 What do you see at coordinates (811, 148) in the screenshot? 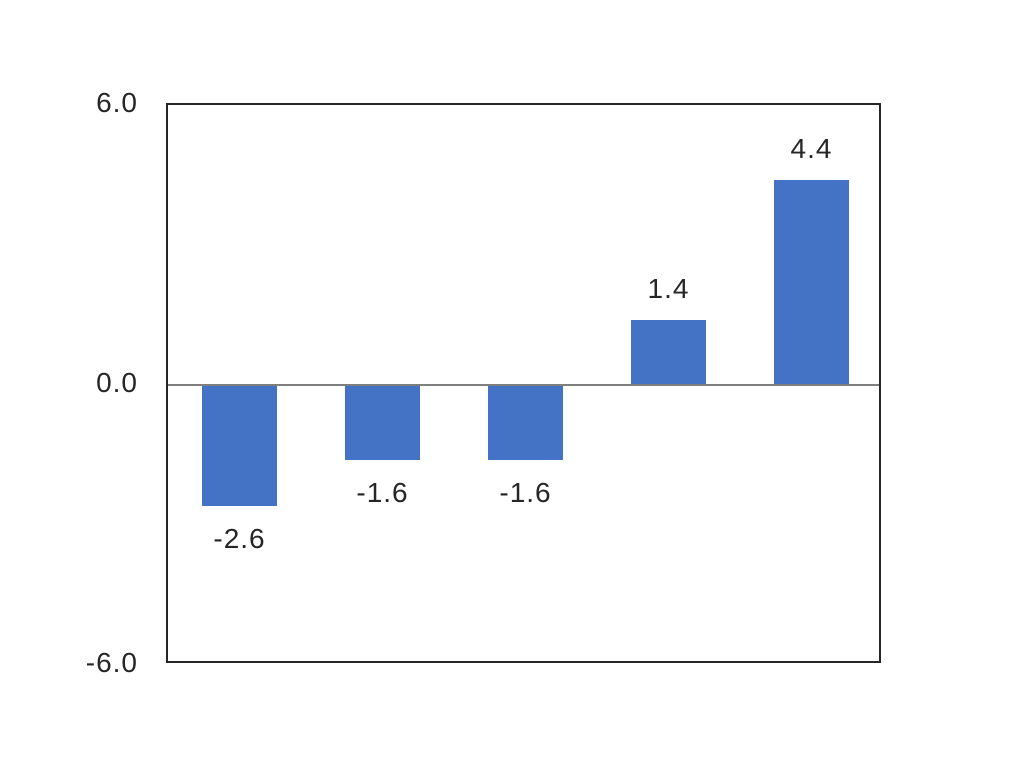
I see `bar-value-label: 4.4` at bounding box center [811, 148].